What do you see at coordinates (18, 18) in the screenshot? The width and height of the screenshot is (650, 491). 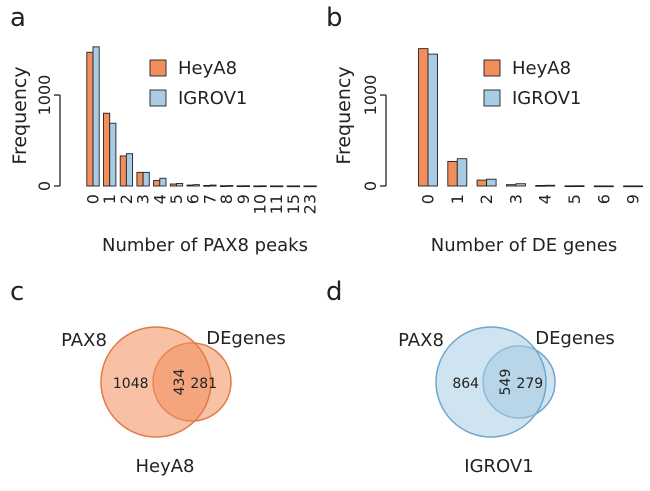 I see `panel-letter-a: a` at bounding box center [18, 18].